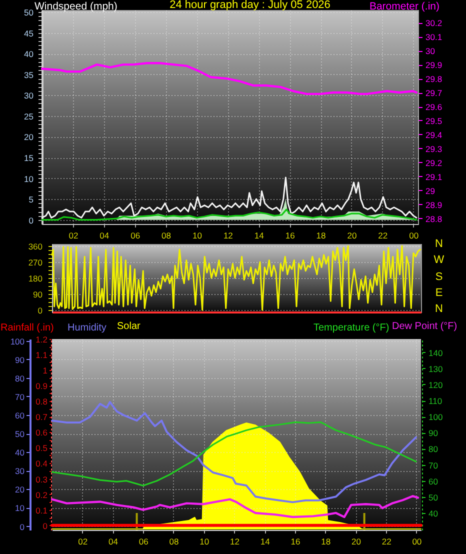 The width and height of the screenshot is (466, 554). Describe the element at coordinates (434, 177) in the screenshot. I see `y2-tick-label: 29.1` at that location.